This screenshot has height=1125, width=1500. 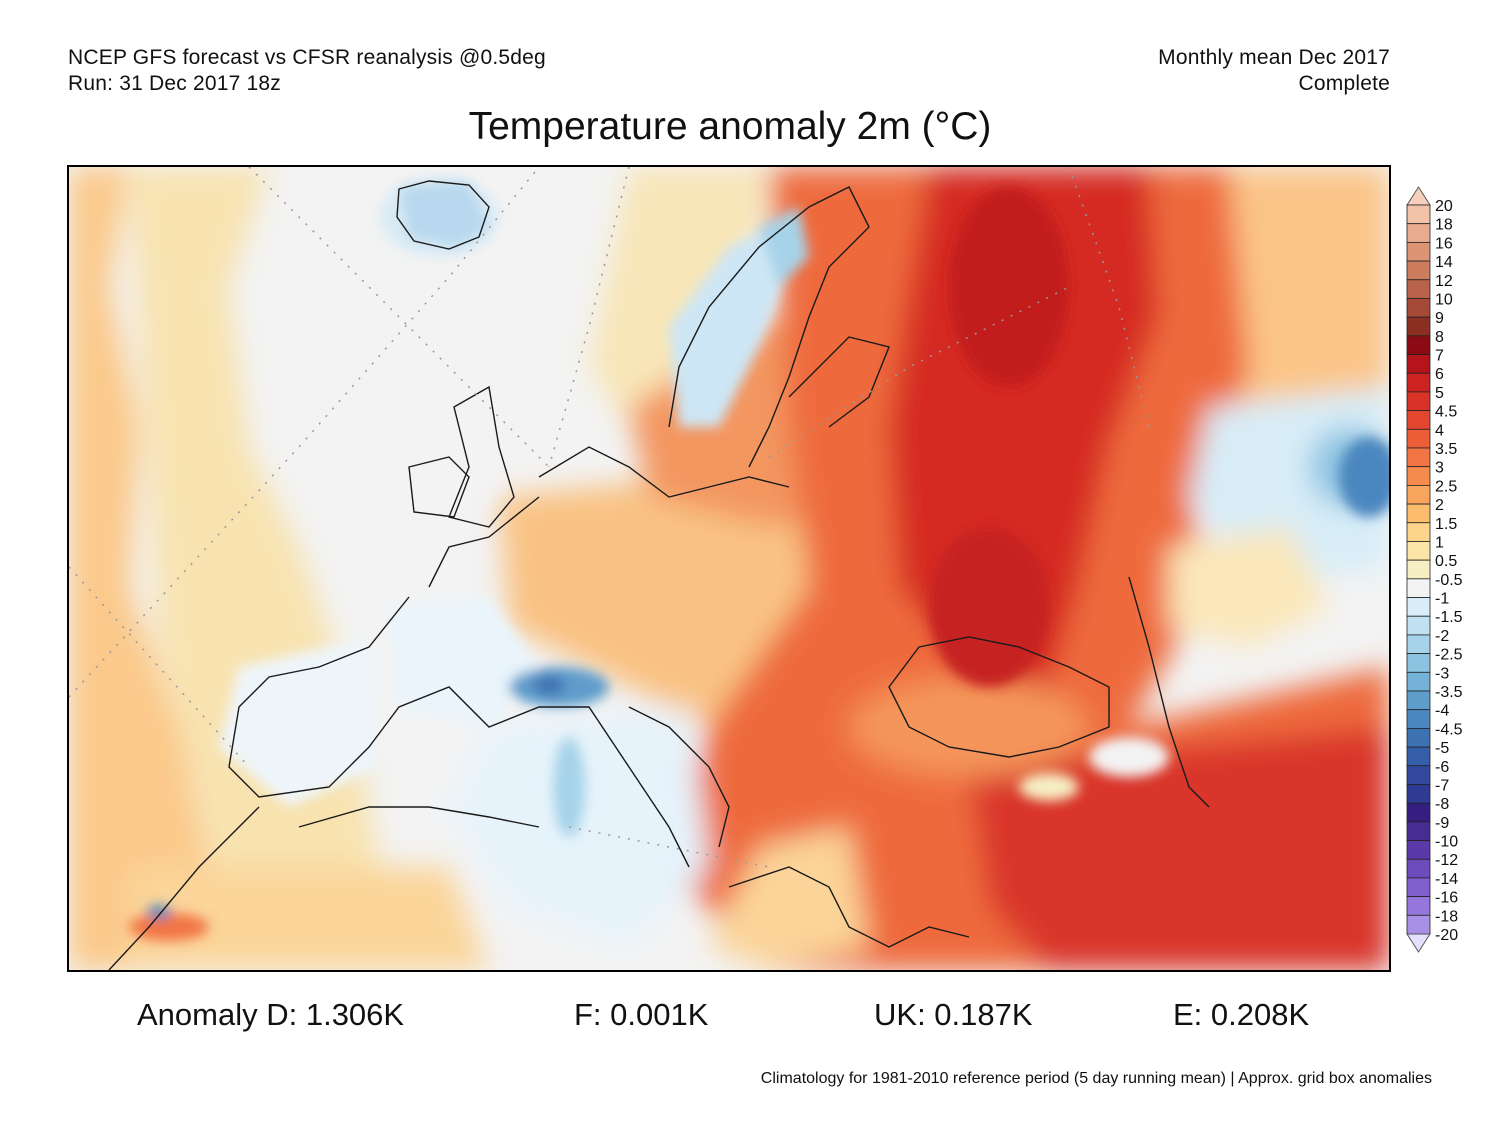 I want to click on coast-baltic-south, so click(x=664, y=472).